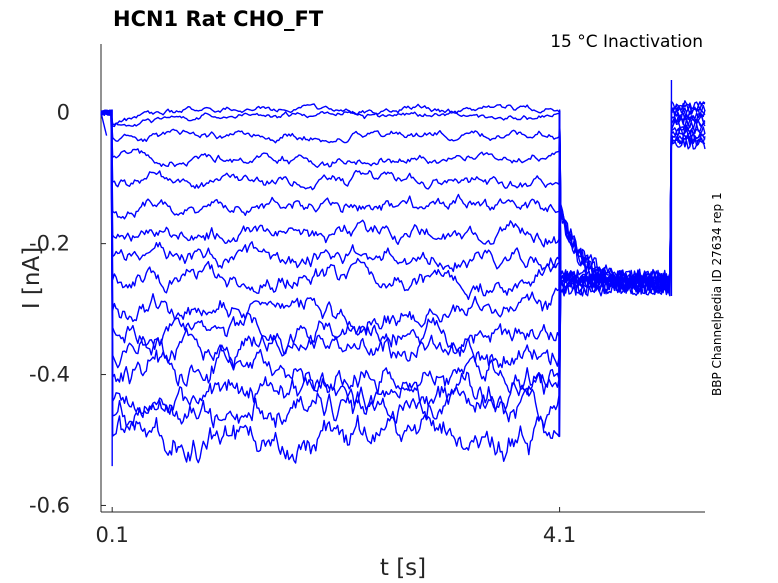 The image size is (778, 583). Describe the element at coordinates (717, 294) in the screenshot. I see `side-label: BBP Channelpedia ID 27634 rep 1` at that location.